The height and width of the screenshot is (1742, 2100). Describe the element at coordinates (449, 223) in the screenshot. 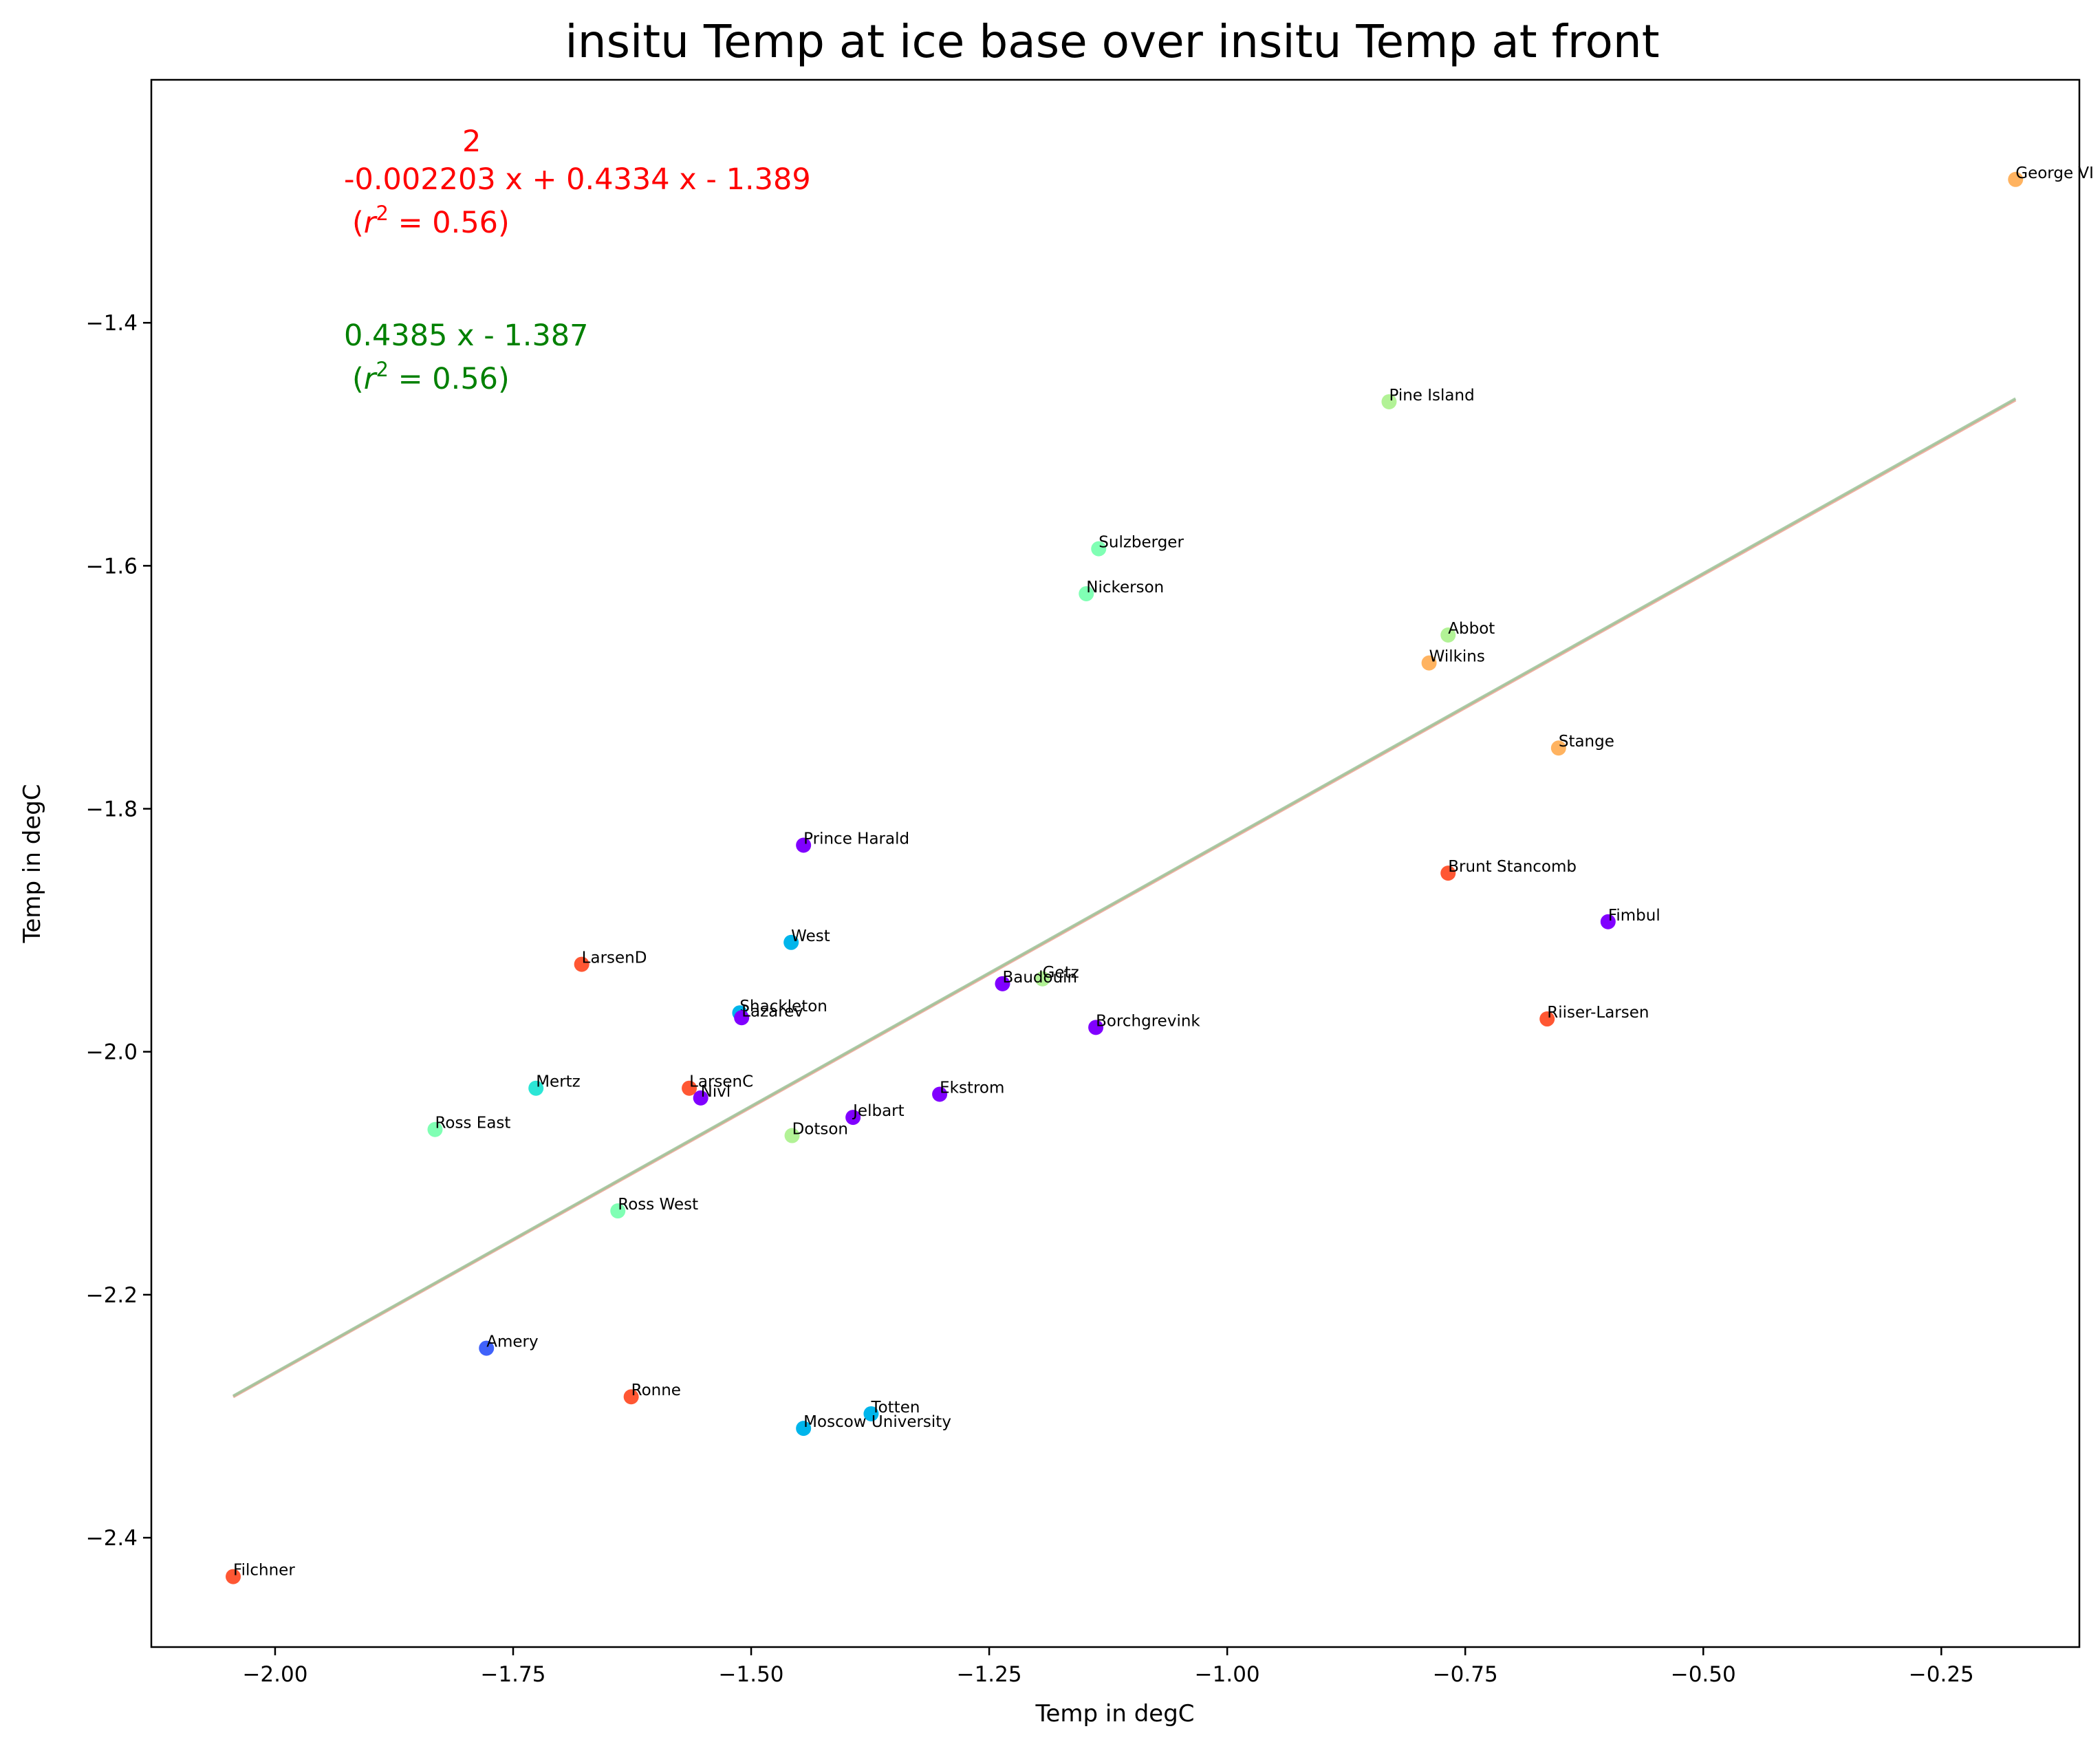

I see `red-r2-rest: = 0.56)` at that location.